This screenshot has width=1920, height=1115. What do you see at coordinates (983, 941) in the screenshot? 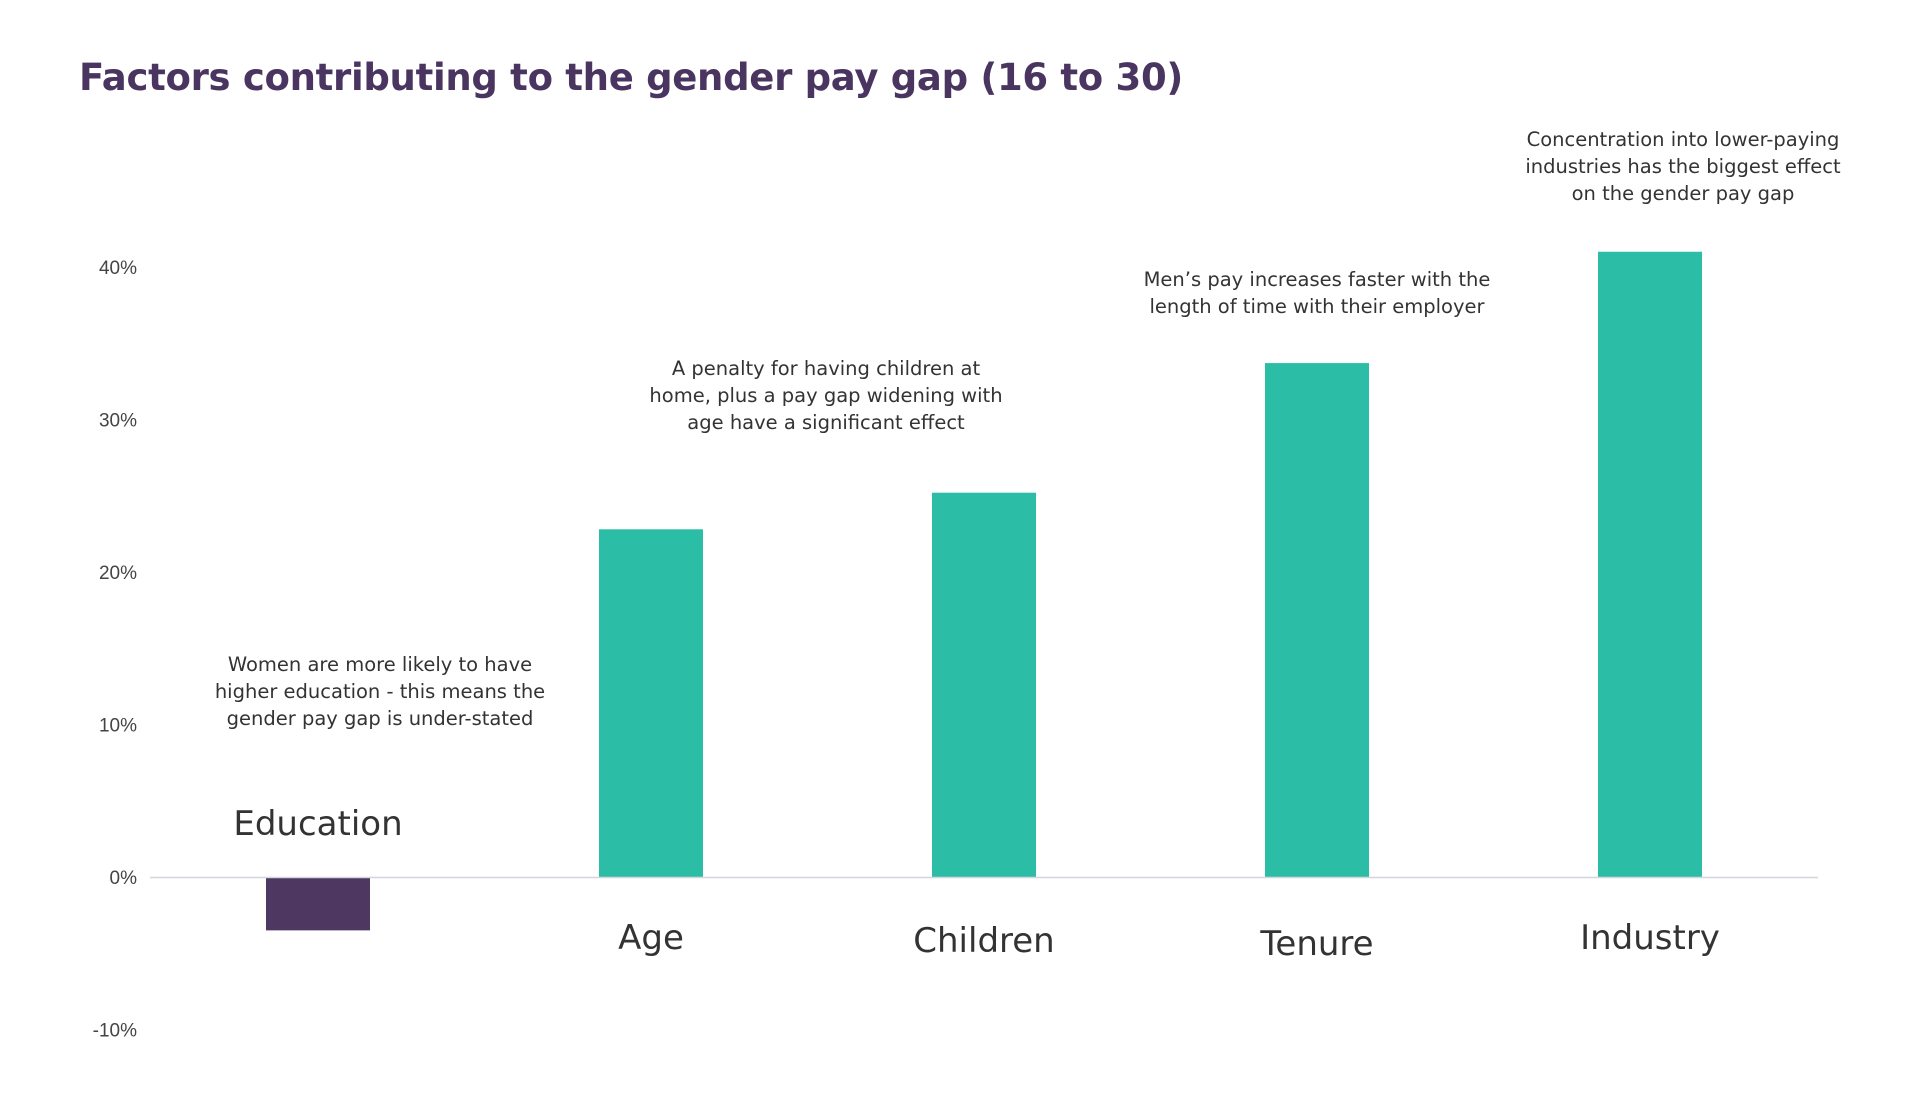
I see `category-label-children: Children` at bounding box center [983, 941].